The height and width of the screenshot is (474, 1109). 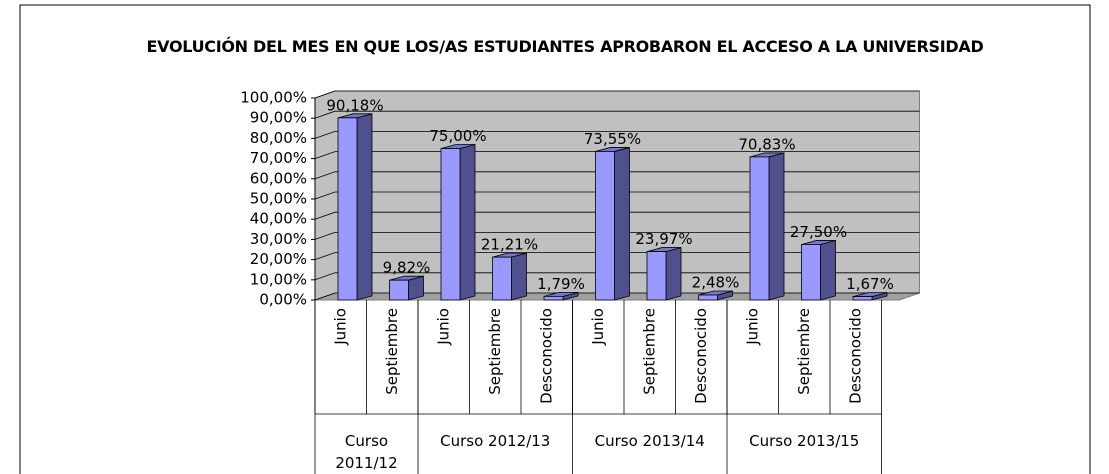 I want to click on group-label: Curso 2013/14, so click(x=649, y=441).